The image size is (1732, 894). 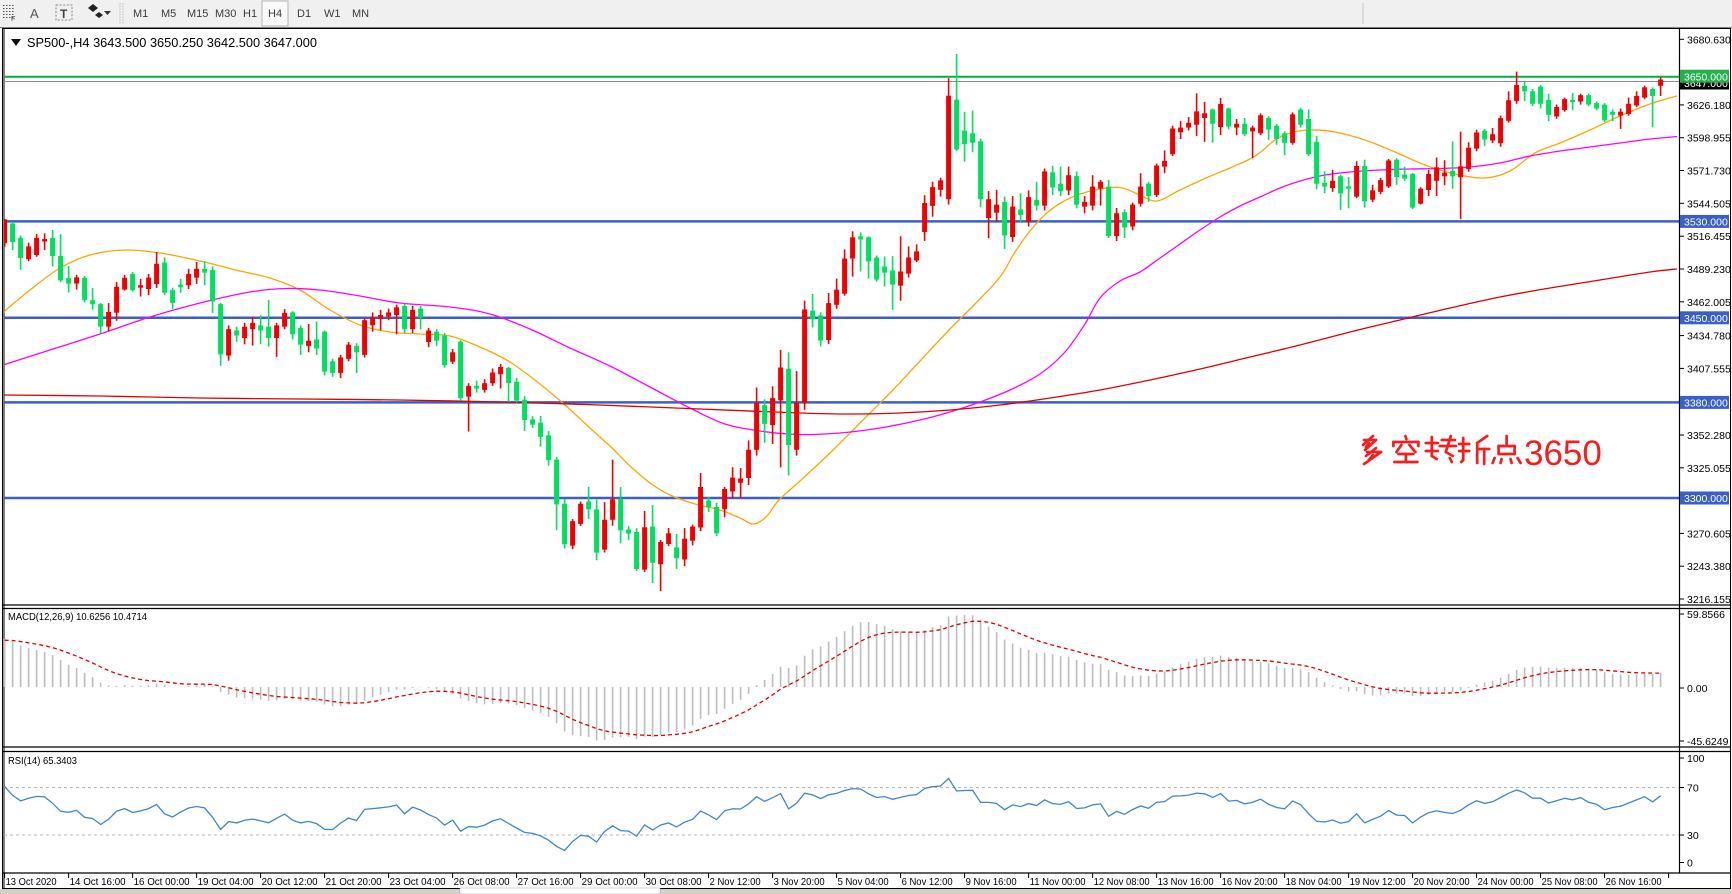 I want to click on svg-text: 3571.730, so click(x=1709, y=172).